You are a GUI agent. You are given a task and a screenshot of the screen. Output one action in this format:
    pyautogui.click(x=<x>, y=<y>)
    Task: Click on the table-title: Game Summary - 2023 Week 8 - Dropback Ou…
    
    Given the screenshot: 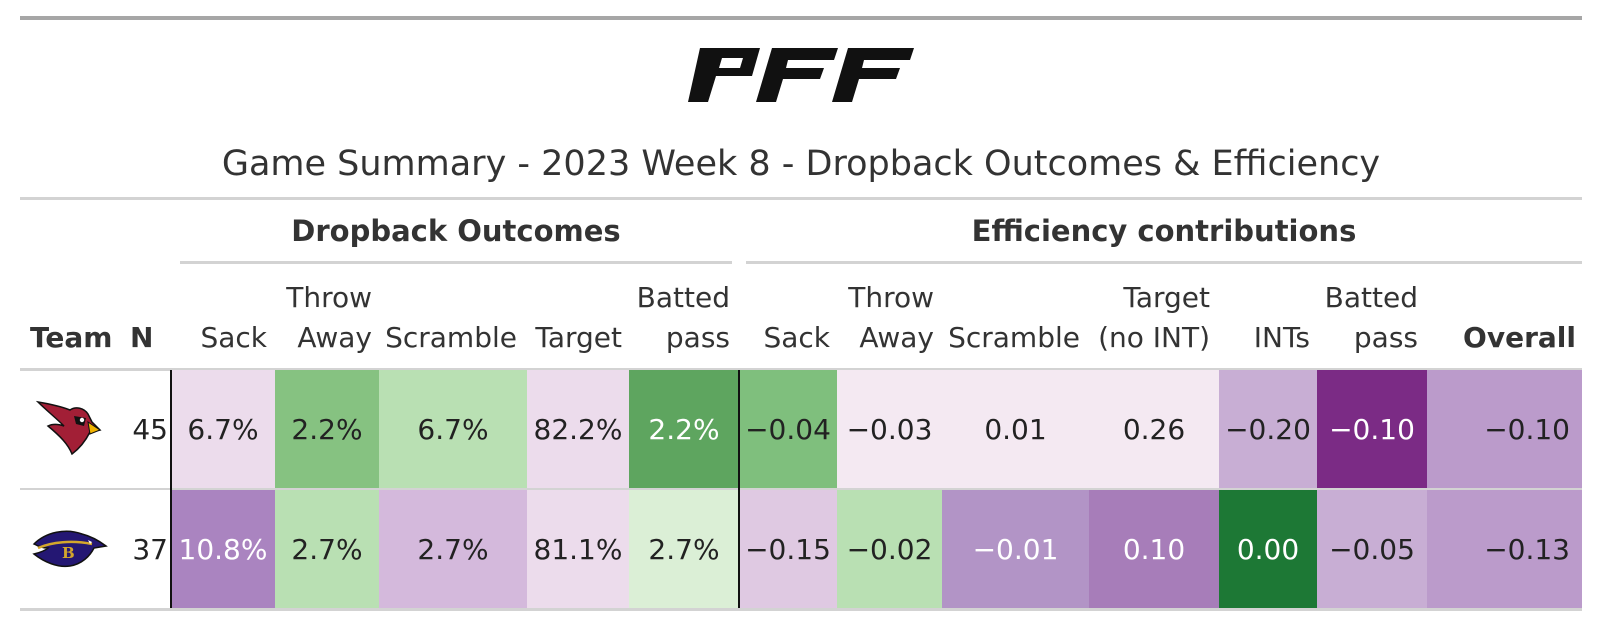 What is the action you would take?
    pyautogui.click(x=801, y=164)
    